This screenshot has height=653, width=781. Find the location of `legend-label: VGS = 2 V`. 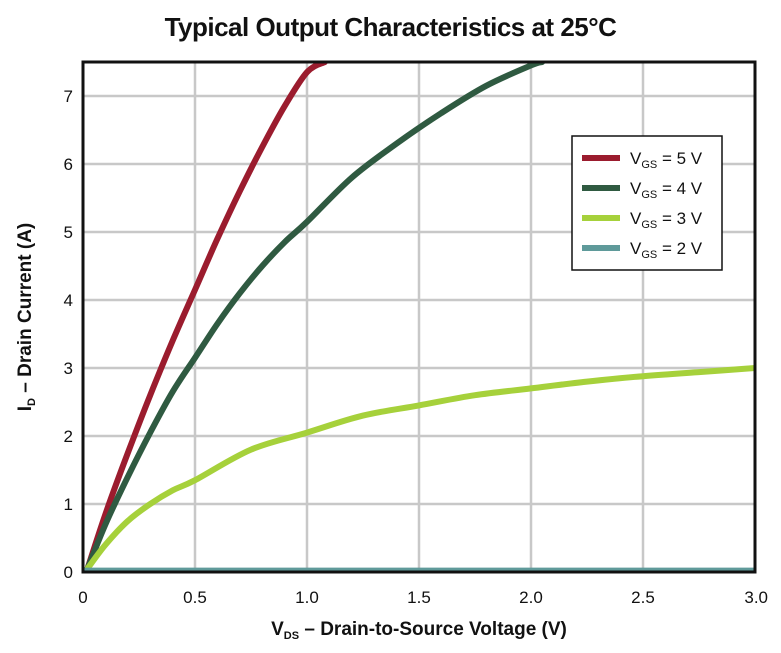

legend-label: VGS = 2 V is located at coordinates (666, 250).